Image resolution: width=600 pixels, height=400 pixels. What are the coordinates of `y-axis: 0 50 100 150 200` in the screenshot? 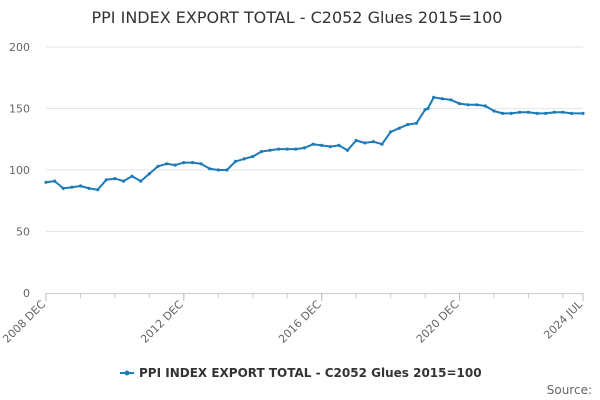 It's located at (19, 170).